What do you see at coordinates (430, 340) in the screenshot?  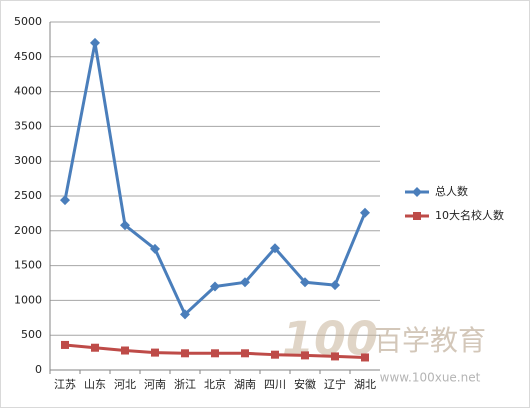 I see `watermark-name: 百学教育` at bounding box center [430, 340].